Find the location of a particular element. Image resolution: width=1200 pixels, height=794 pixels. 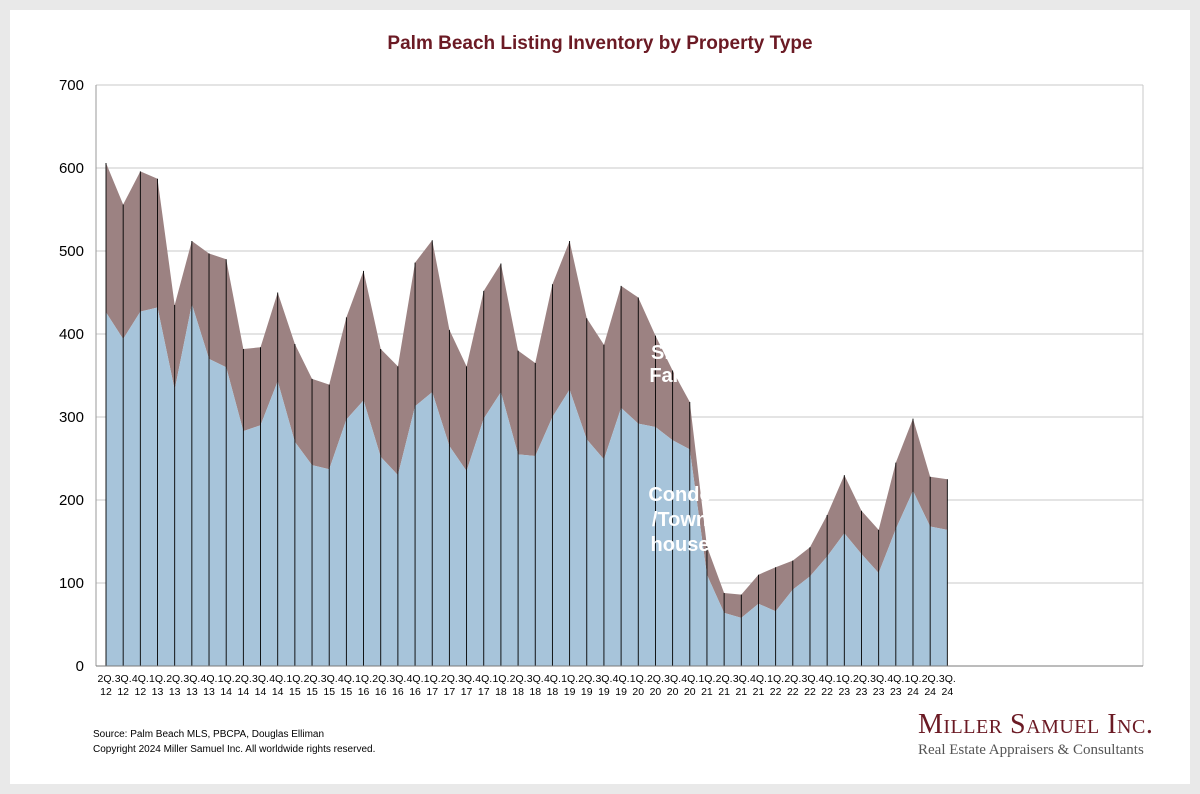

series-label-single-family: Family is located at coordinates (681, 376).